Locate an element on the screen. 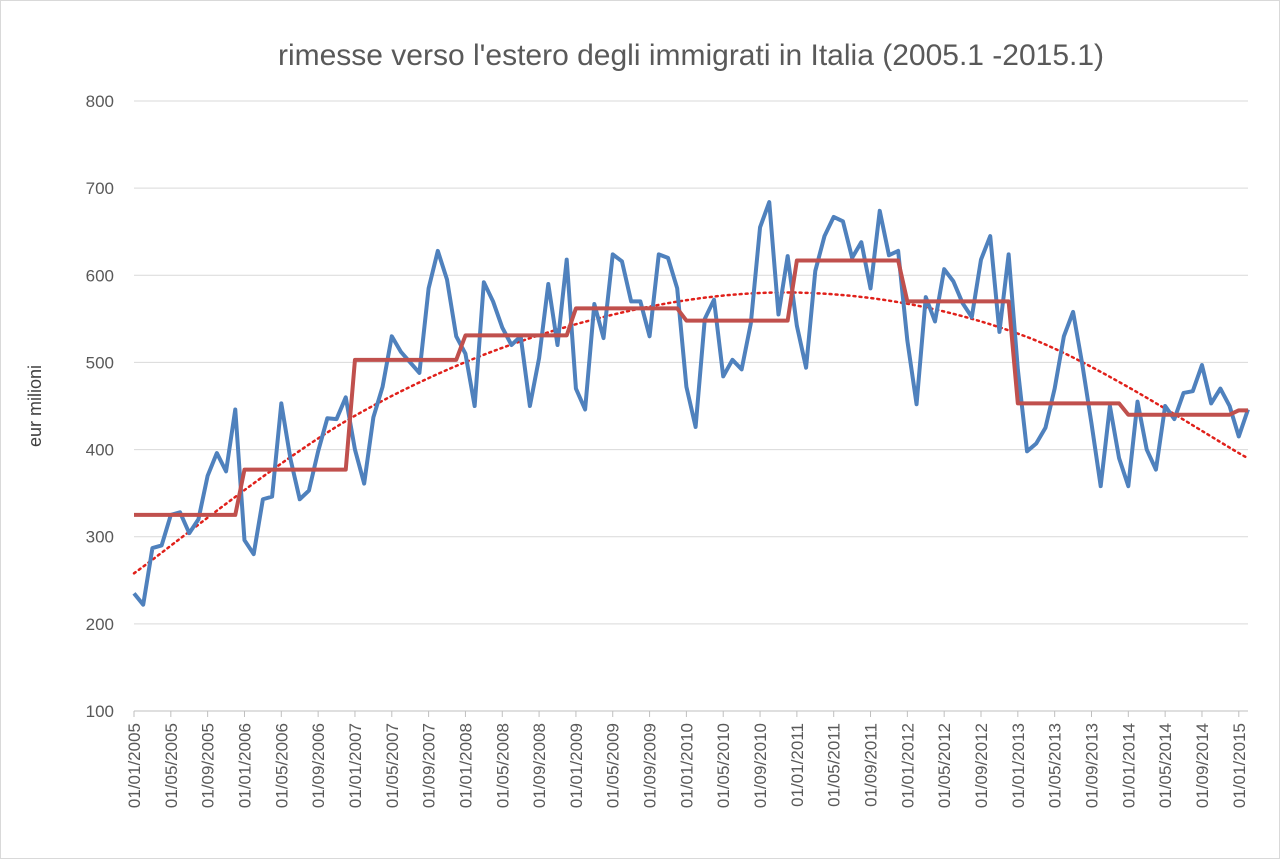 The height and width of the screenshot is (859, 1280). x-tick-label: 01/09/2011 is located at coordinates (871, 765).